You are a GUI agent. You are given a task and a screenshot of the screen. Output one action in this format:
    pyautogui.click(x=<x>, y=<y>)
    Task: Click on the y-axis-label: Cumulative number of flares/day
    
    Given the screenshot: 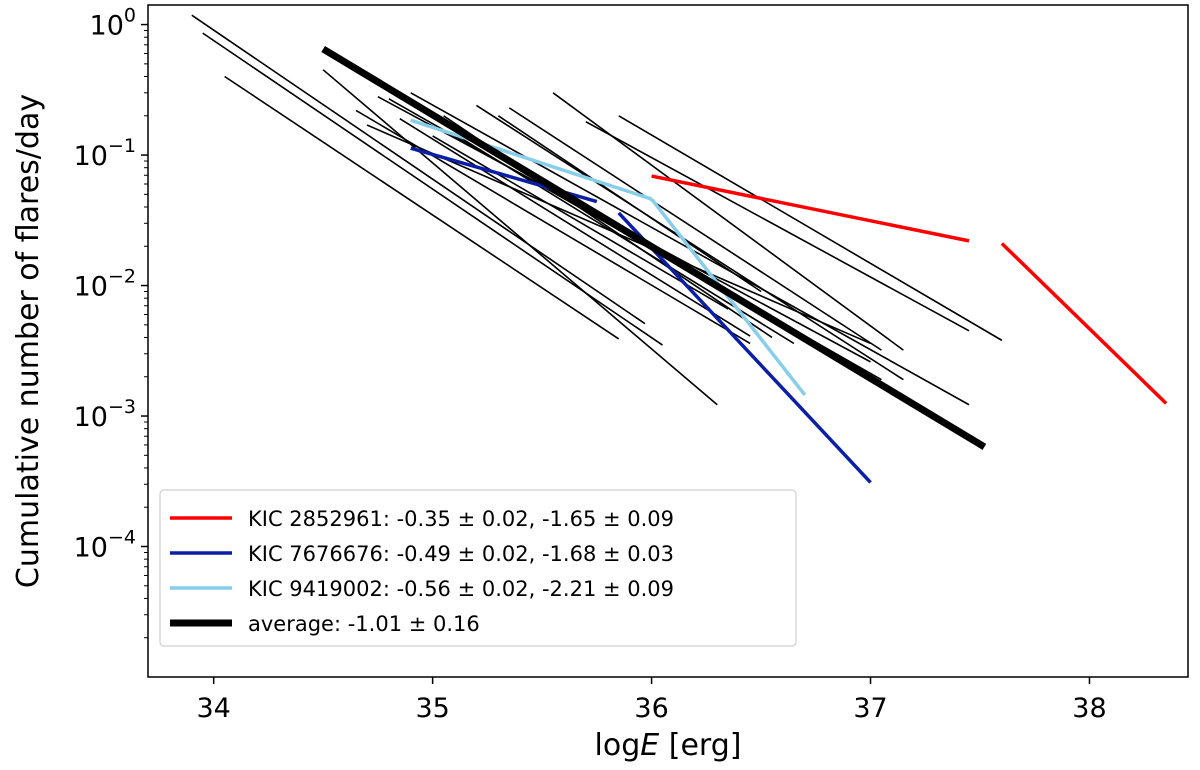 What is the action you would take?
    pyautogui.click(x=28, y=341)
    